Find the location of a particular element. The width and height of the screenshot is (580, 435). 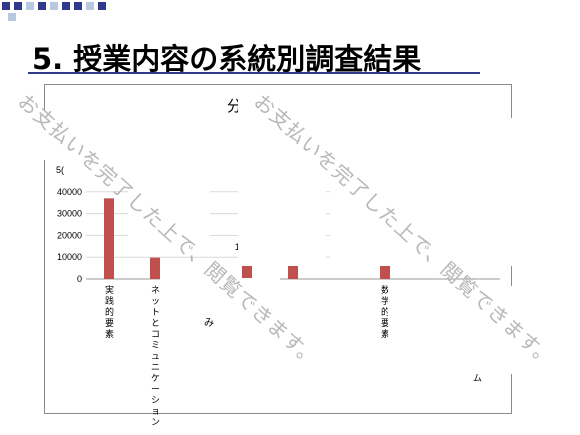

category-label-char: と is located at coordinates (155, 323).